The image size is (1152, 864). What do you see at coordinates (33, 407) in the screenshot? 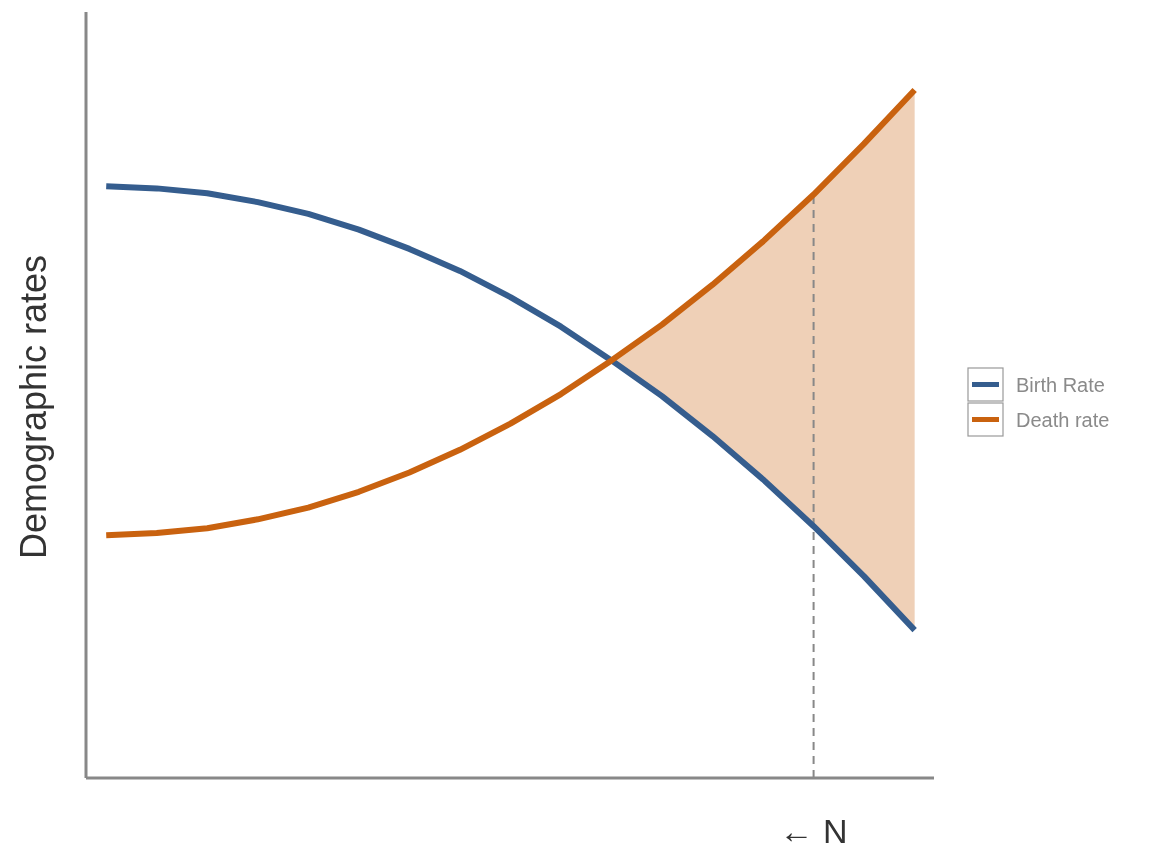
I see `y-axis-title: Demographic rates` at bounding box center [33, 407].